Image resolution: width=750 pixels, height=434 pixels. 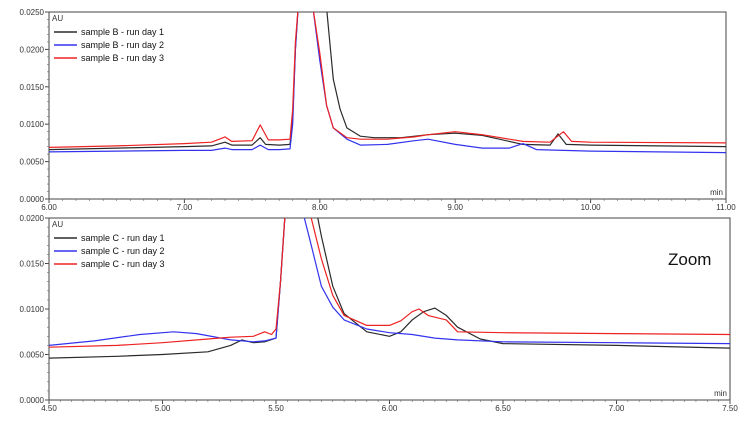 I want to click on zoom-annotation: Zoom, so click(x=689, y=259).